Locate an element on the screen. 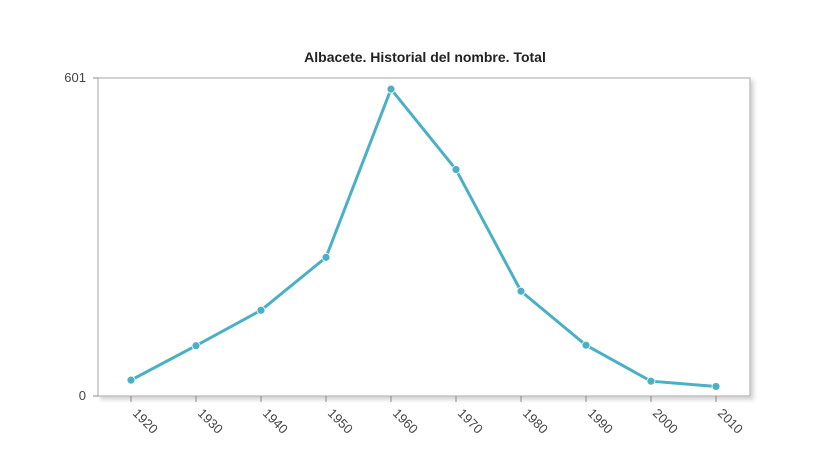 This screenshot has width=840, height=454. y-tick-label: 601 is located at coordinates (75, 77).